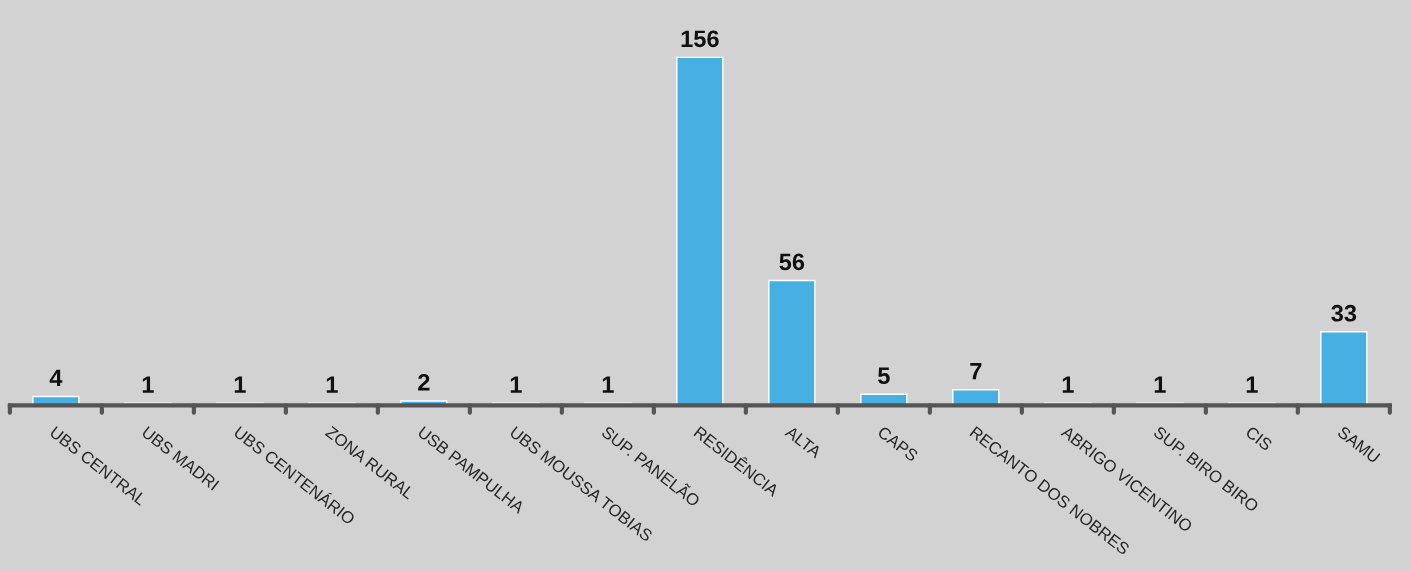  I want to click on data-label: 7, so click(976, 371).